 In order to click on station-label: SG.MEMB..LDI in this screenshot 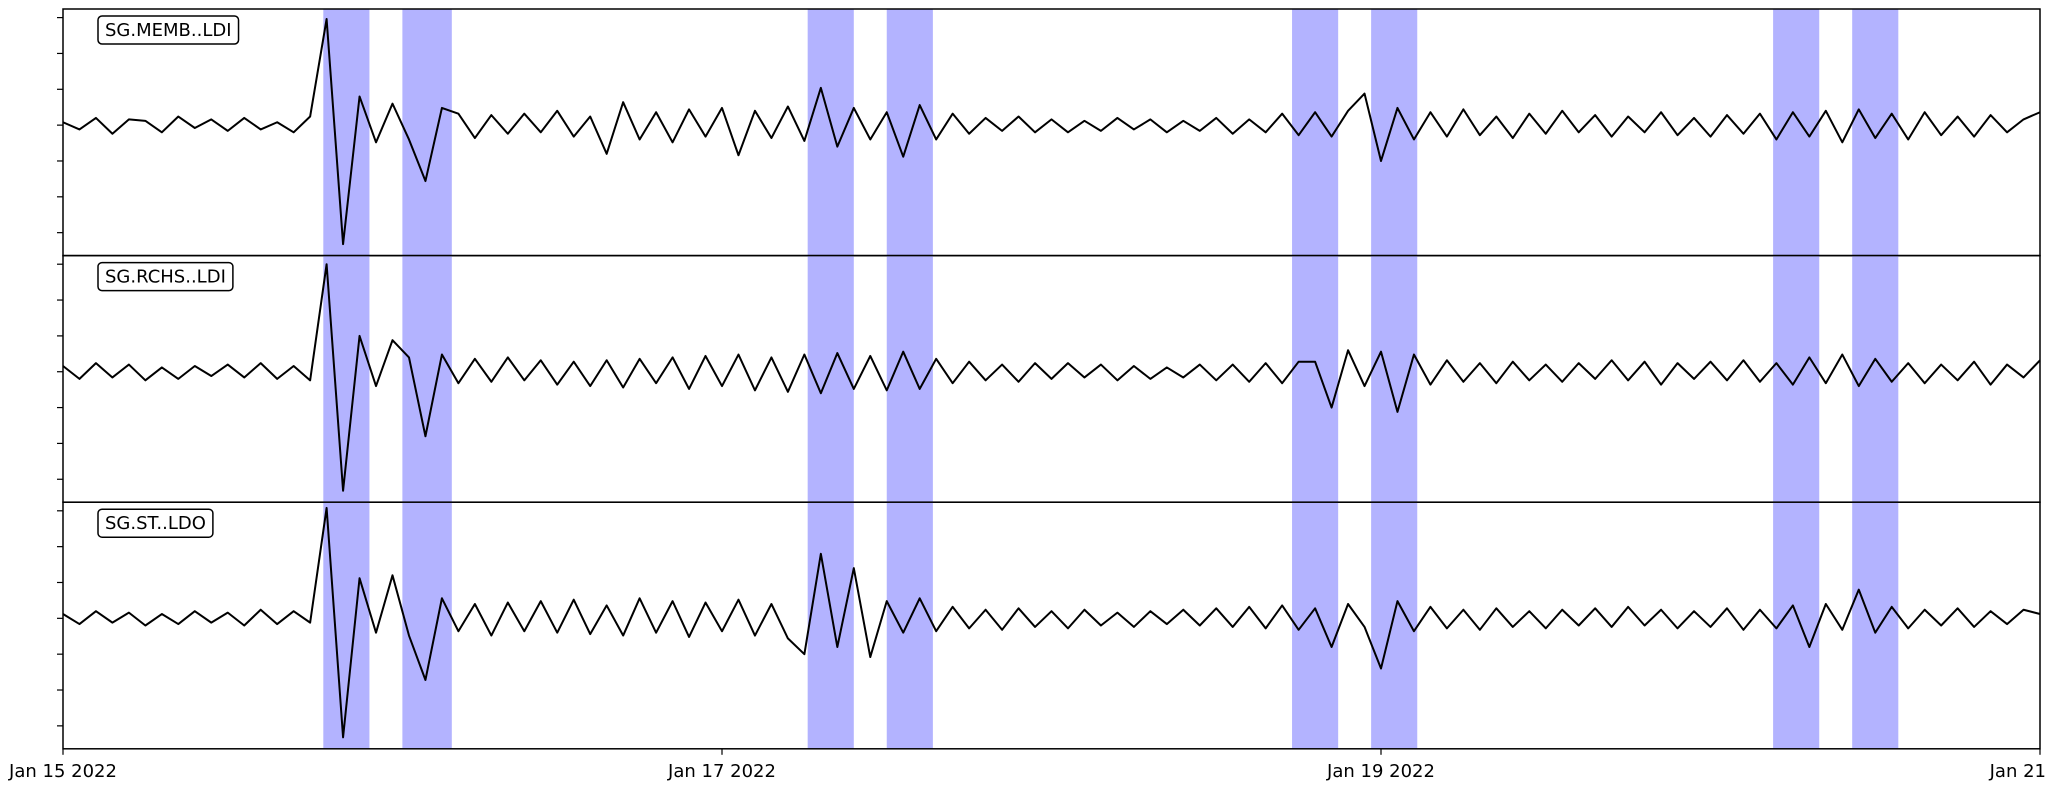, I will do `click(168, 30)`.